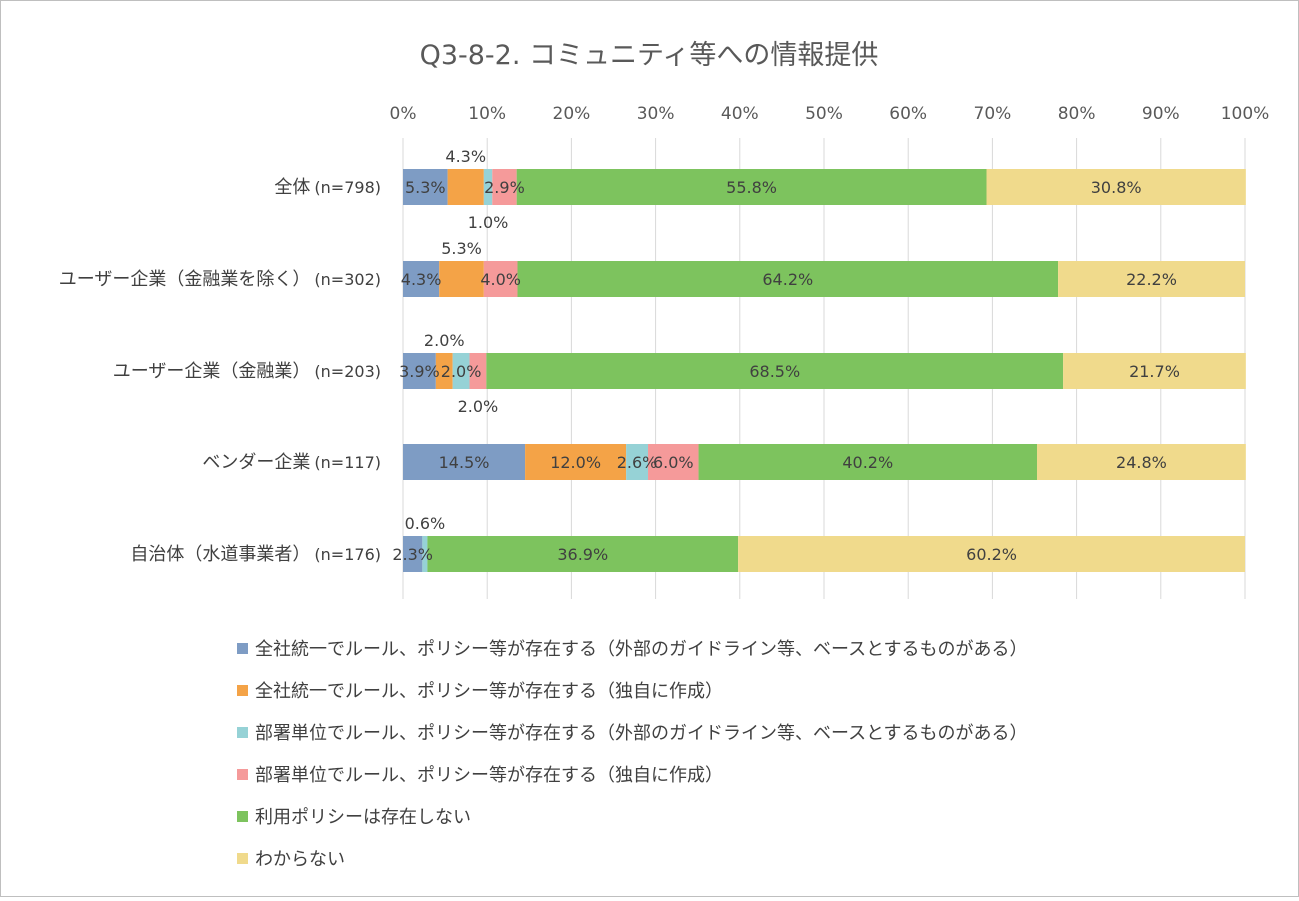 This screenshot has height=901, width=1299. What do you see at coordinates (347, 554) in the screenshot?
I see `category-n: (n=176)` at bounding box center [347, 554].